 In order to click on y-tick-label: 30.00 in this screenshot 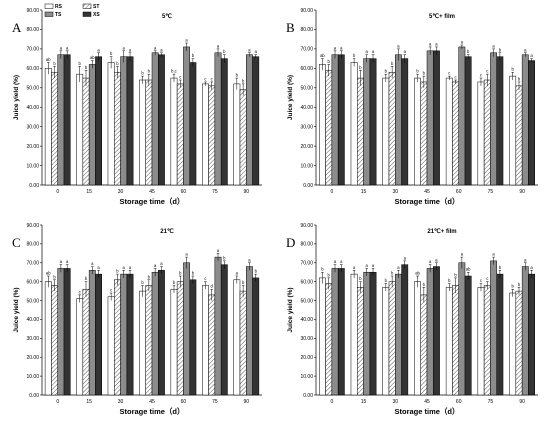, I will do `click(32, 339)`.